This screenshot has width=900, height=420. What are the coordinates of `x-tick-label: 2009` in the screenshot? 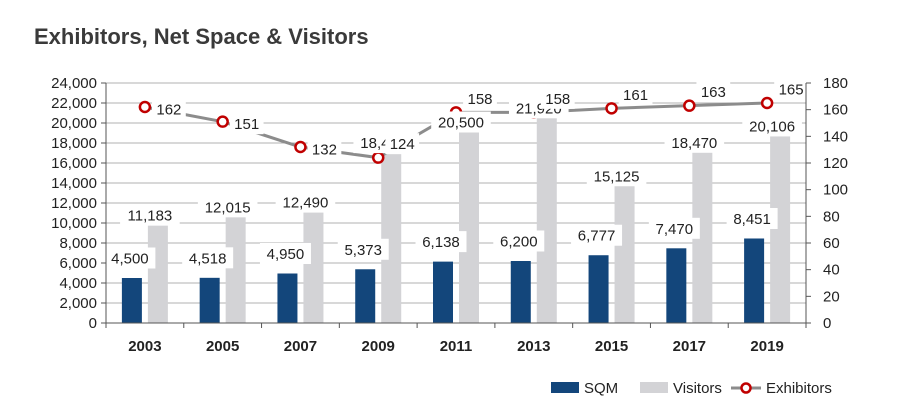 It's located at (378, 346).